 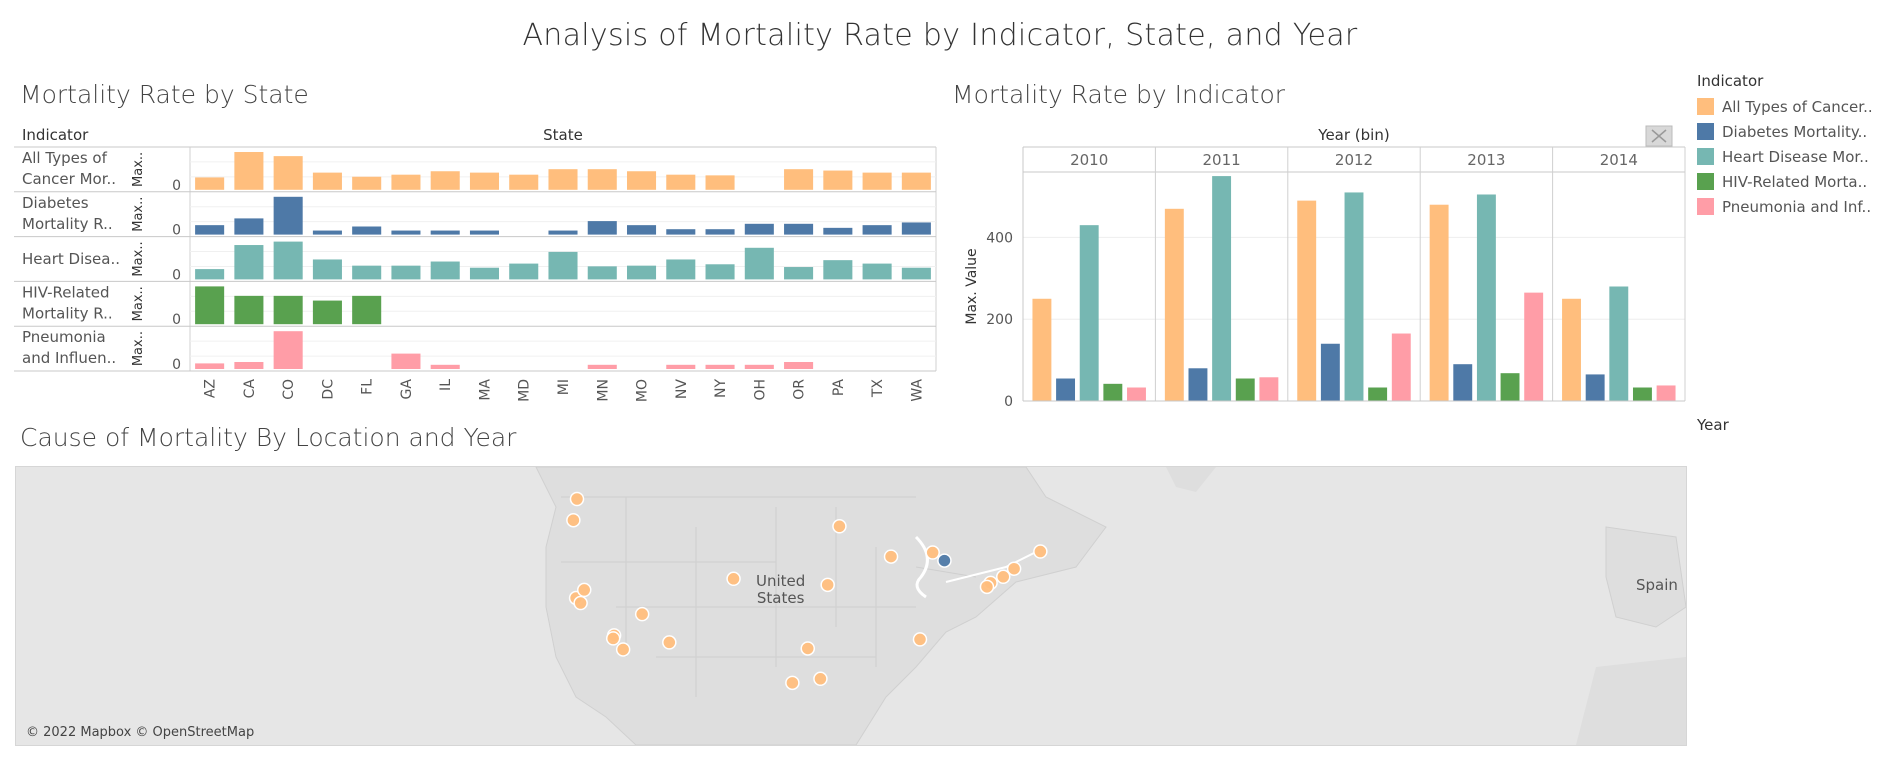 What do you see at coordinates (140, 732) in the screenshot?
I see `map-attribution: © 2022 Mapbox © OpenStreetMap` at bounding box center [140, 732].